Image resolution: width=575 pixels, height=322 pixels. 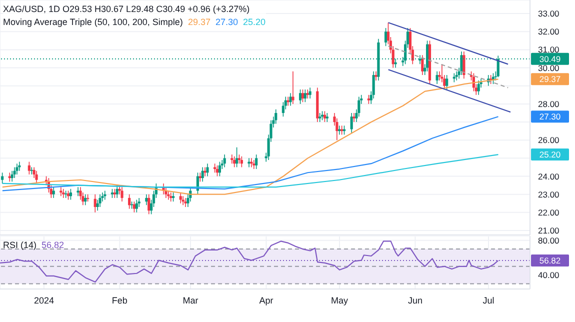 What do you see at coordinates (549, 67) in the screenshot?
I see `y-tick-label: 30.00` at bounding box center [549, 67].